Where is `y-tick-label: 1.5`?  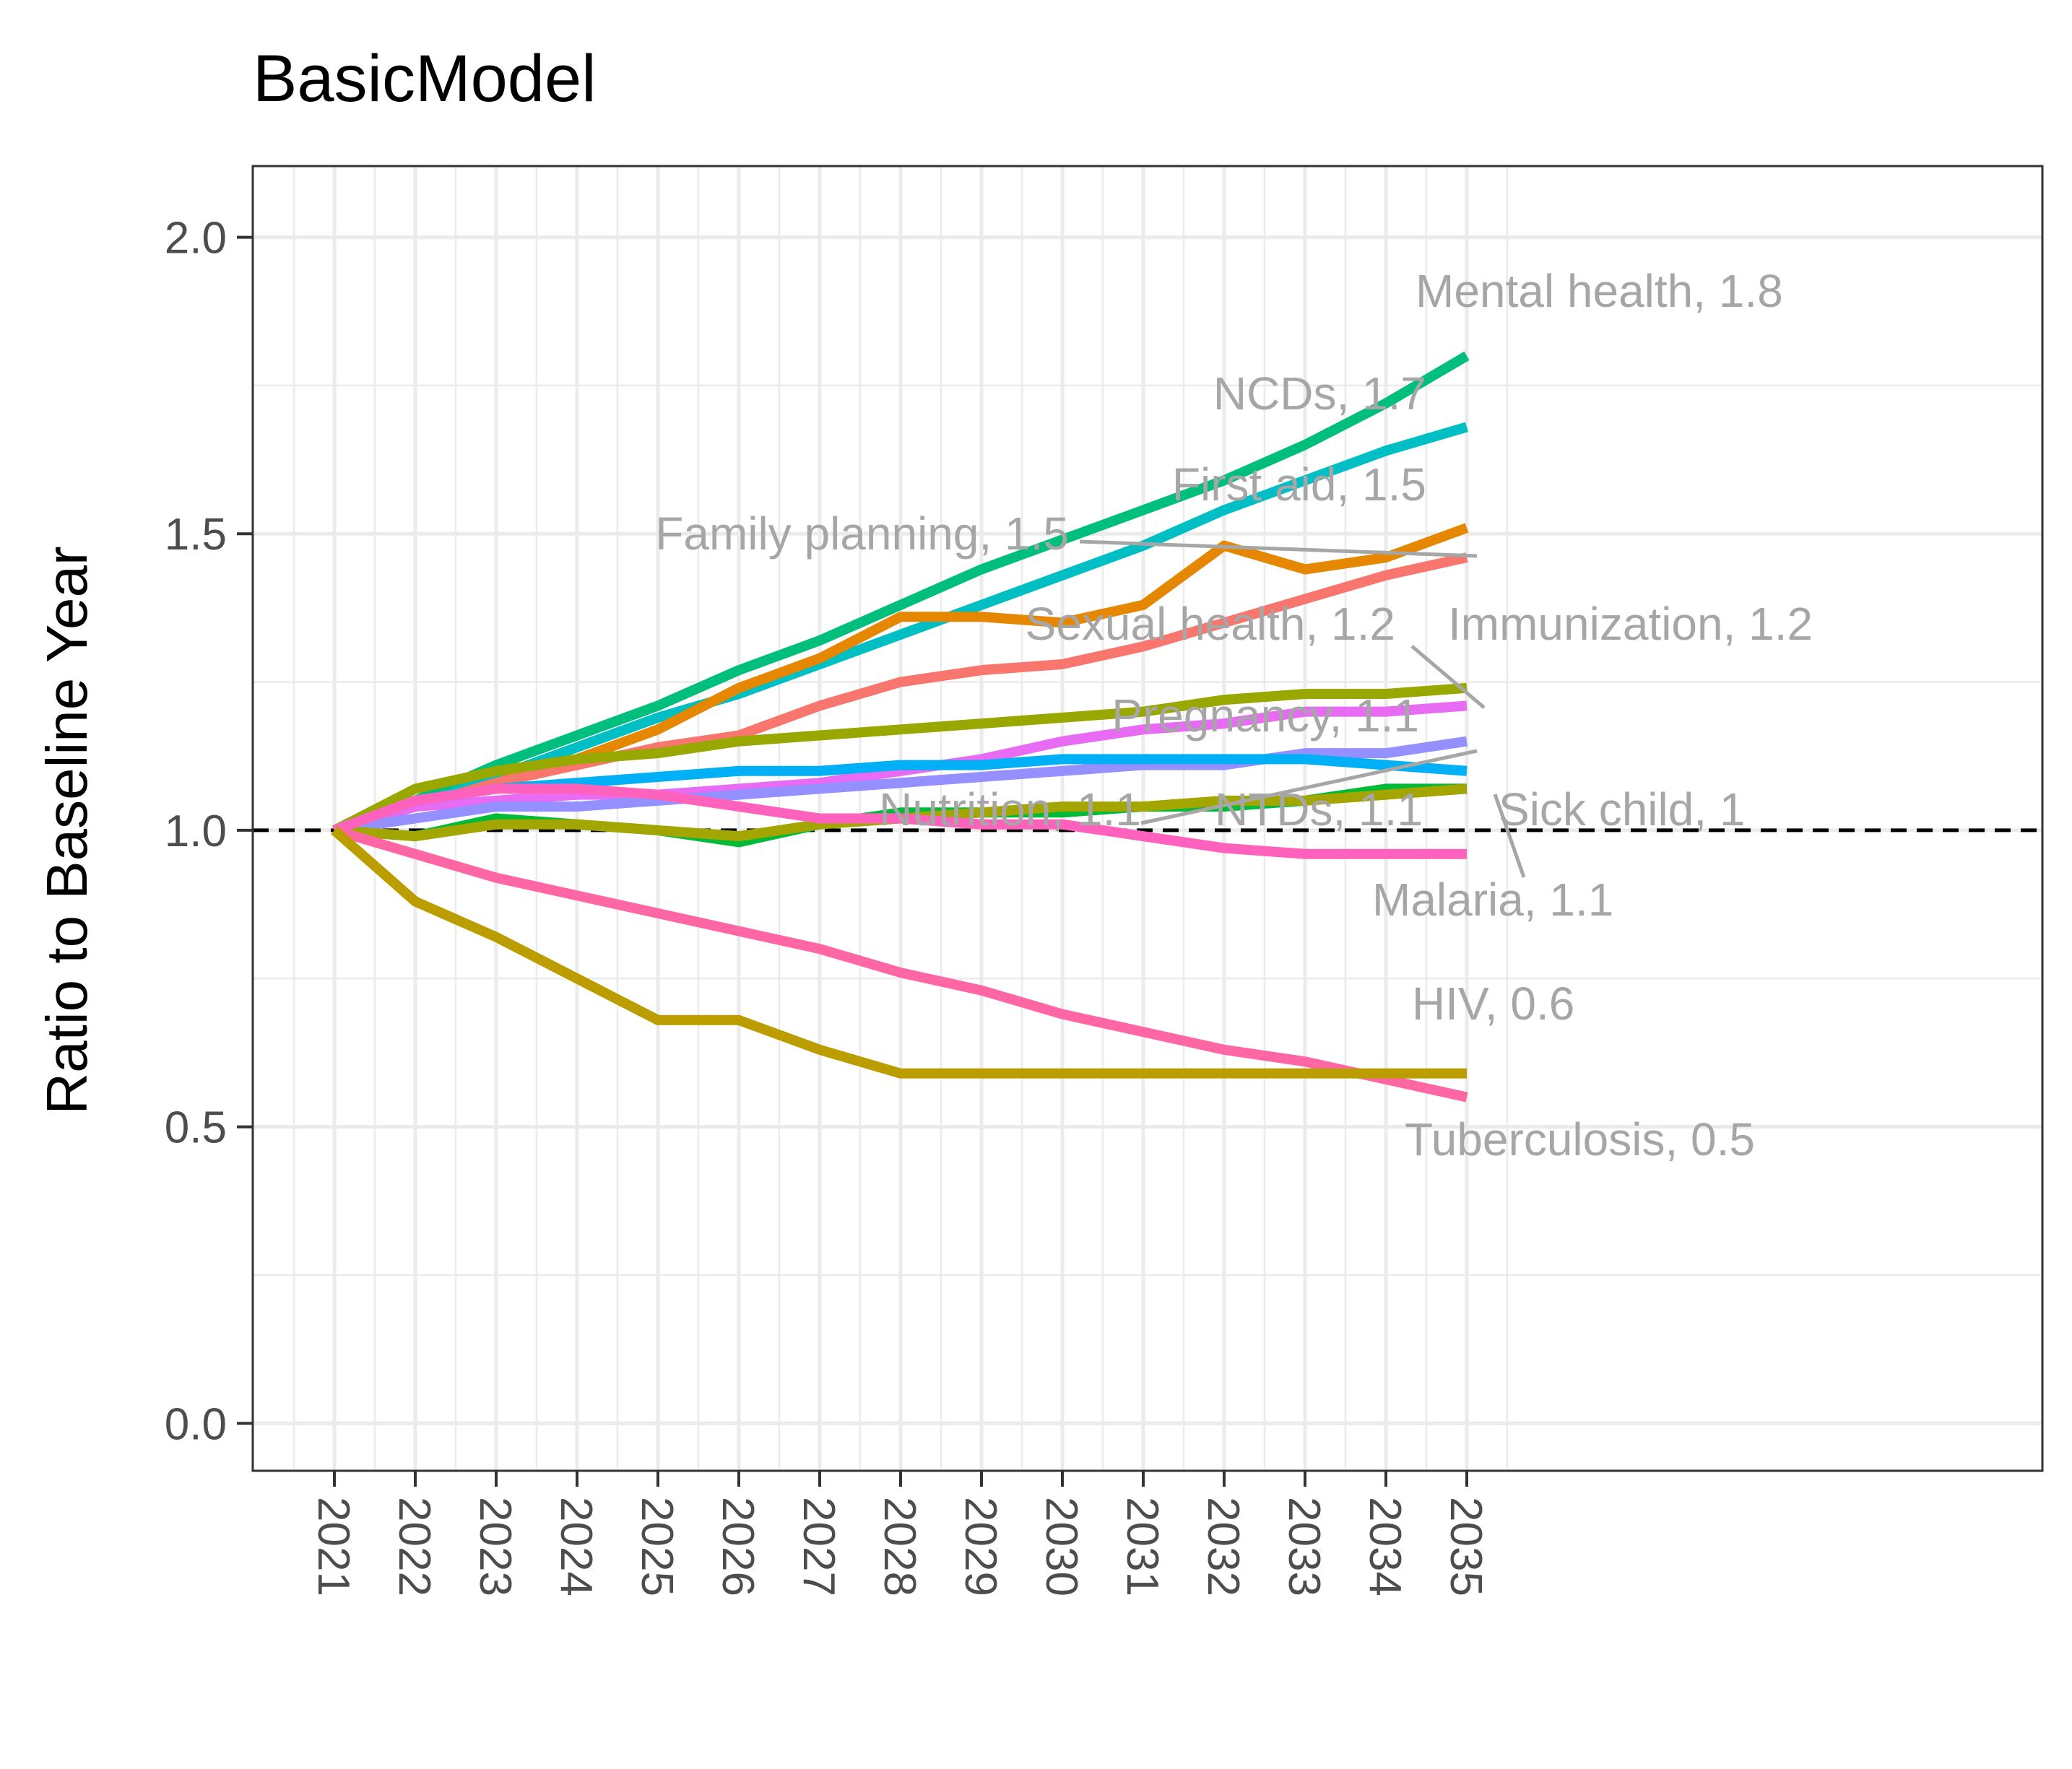 y-tick-label: 1.5 is located at coordinates (196, 535).